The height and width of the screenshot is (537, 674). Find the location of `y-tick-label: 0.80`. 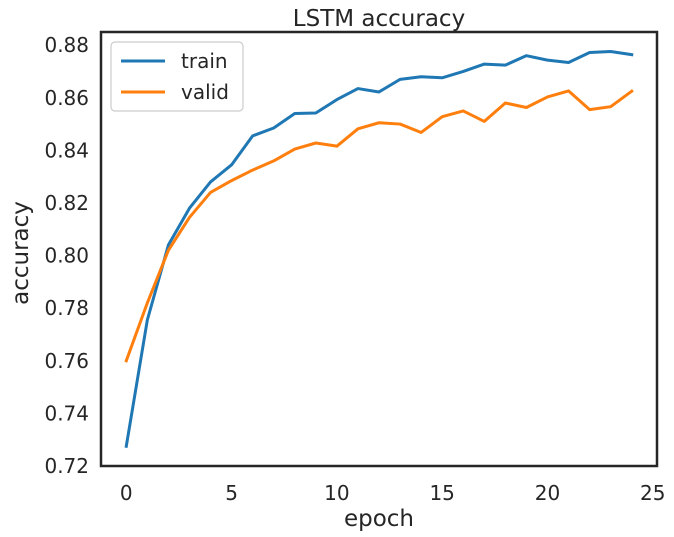

y-tick-label: 0.80 is located at coordinates (66, 256).